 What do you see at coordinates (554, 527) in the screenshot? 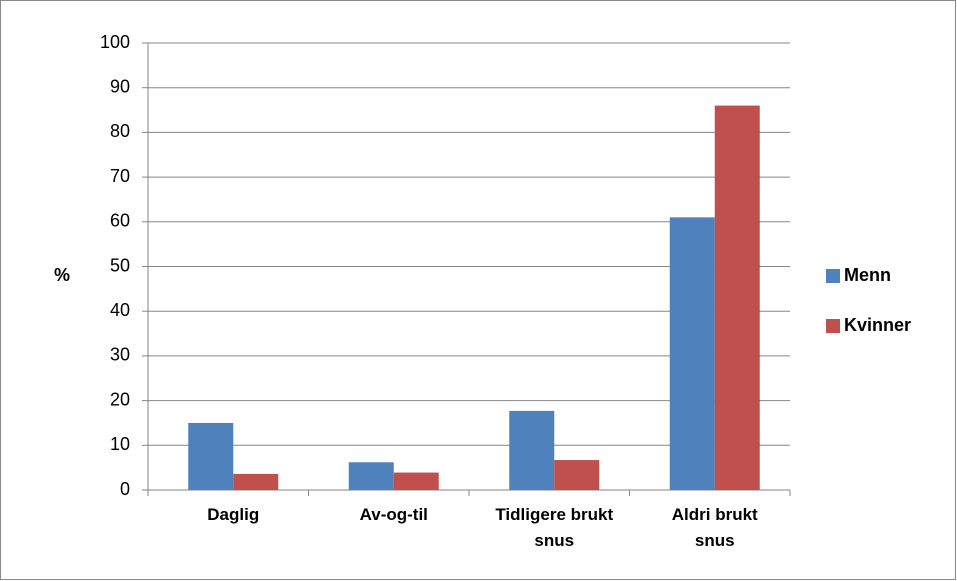
I see `x-tick-label: Tidligere brukt snus` at bounding box center [554, 527].